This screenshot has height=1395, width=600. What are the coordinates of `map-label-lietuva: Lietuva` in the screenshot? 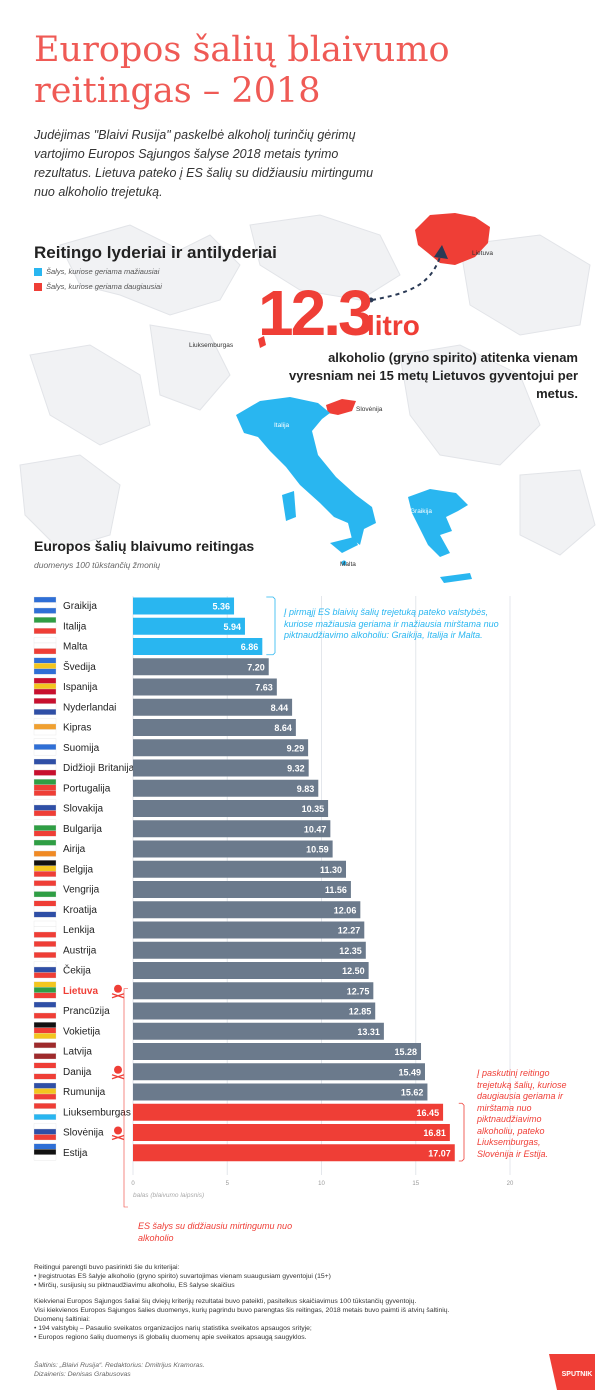 It's located at (482, 253).